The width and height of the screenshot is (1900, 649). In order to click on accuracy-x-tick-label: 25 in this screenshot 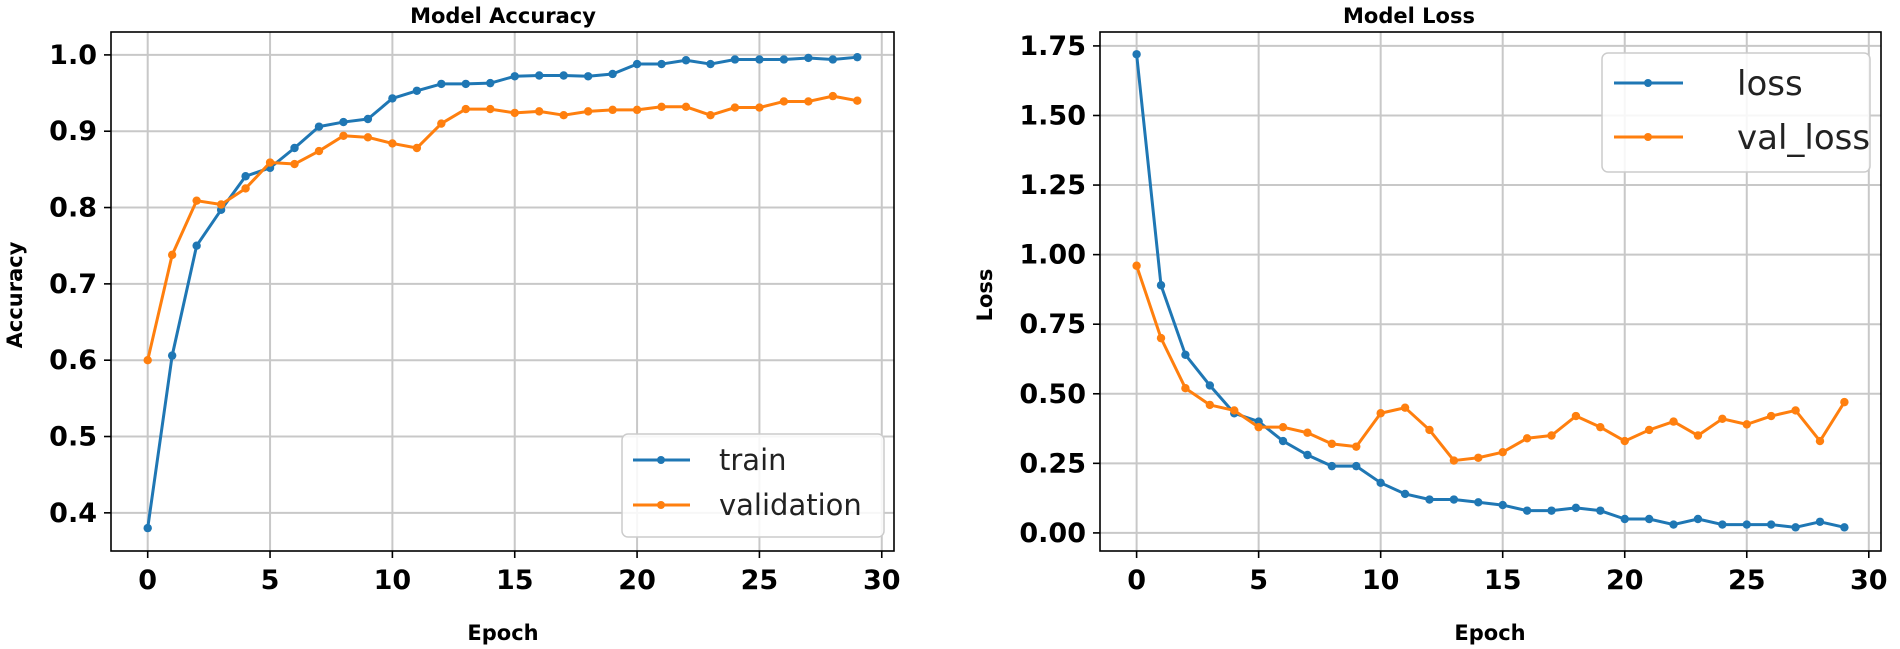, I will do `click(760, 580)`.